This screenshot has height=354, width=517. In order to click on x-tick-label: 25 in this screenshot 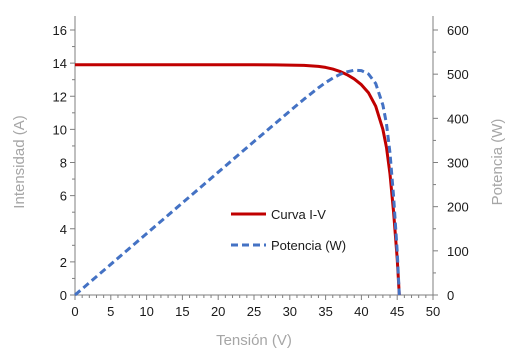, I will do `click(254, 311)`.